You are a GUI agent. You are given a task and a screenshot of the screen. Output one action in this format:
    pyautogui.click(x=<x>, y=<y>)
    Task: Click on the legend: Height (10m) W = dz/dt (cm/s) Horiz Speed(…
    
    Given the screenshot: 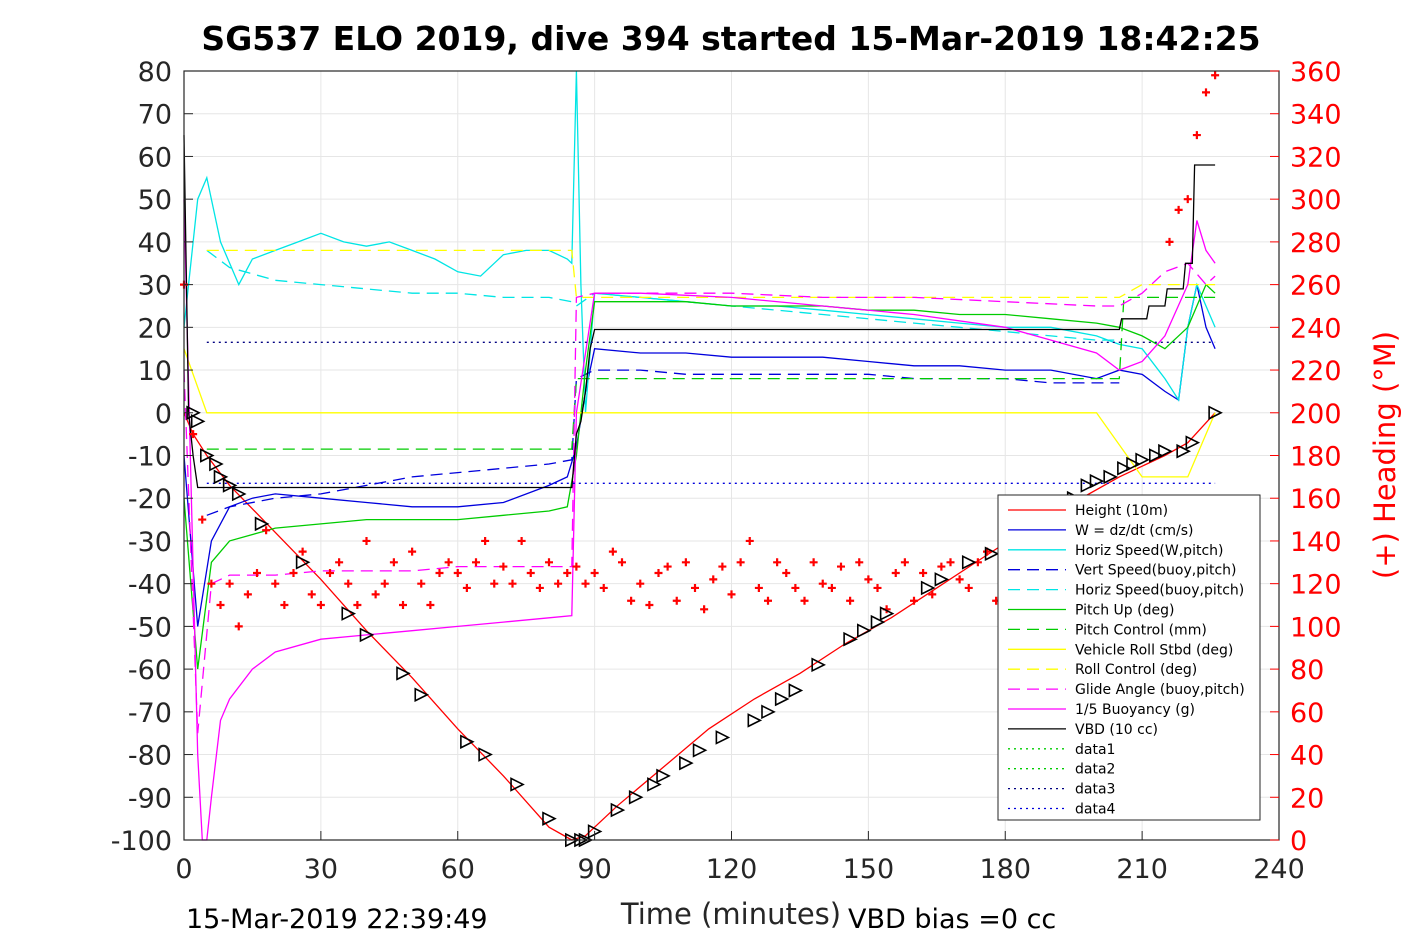 What is the action you would take?
    pyautogui.click(x=1129, y=657)
    